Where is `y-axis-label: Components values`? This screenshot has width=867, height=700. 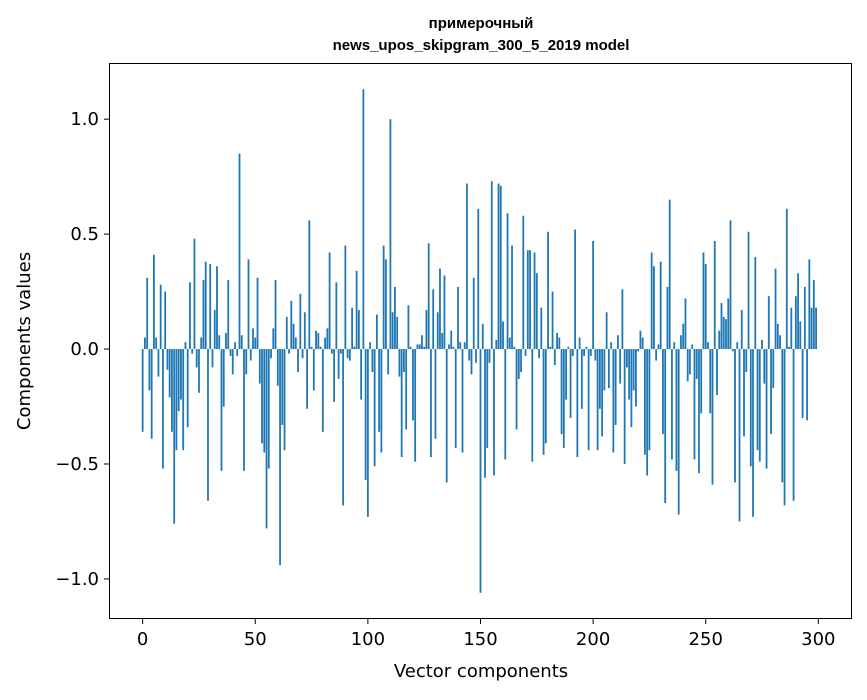
y-axis-label: Components values is located at coordinates (24, 341).